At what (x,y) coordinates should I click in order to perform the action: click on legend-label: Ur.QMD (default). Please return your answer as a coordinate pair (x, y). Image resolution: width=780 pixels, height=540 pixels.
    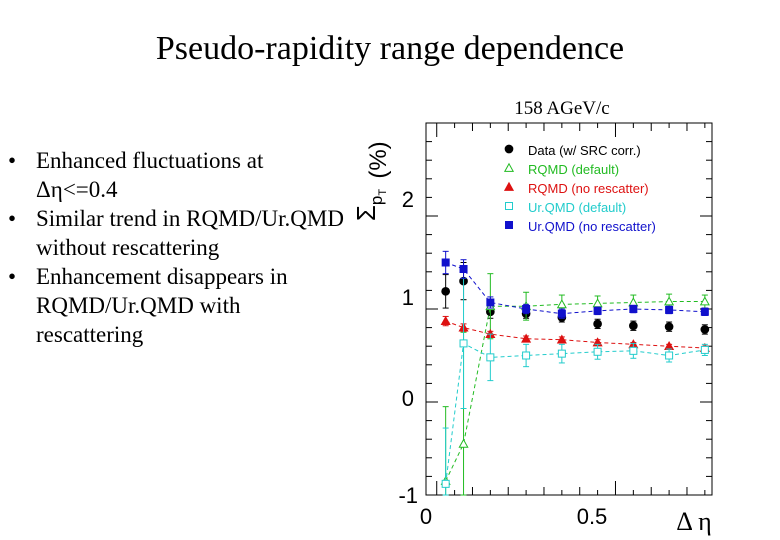
    Looking at the image, I should click on (577, 207).